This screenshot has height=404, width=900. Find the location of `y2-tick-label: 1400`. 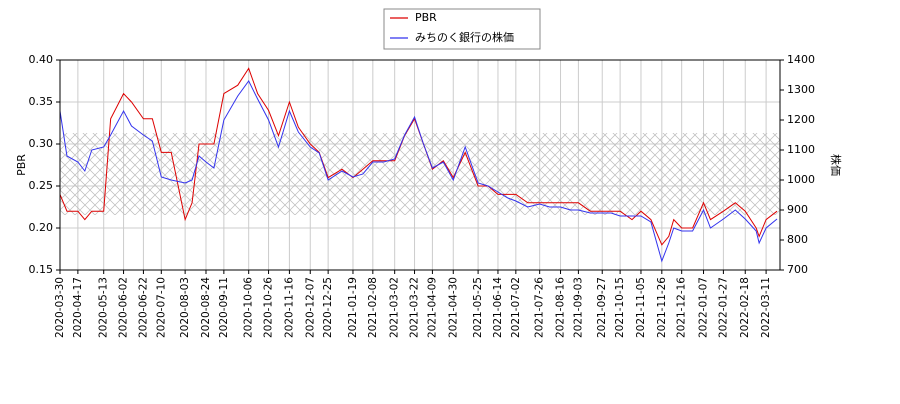

y2-tick-label: 1400 is located at coordinates (801, 59).